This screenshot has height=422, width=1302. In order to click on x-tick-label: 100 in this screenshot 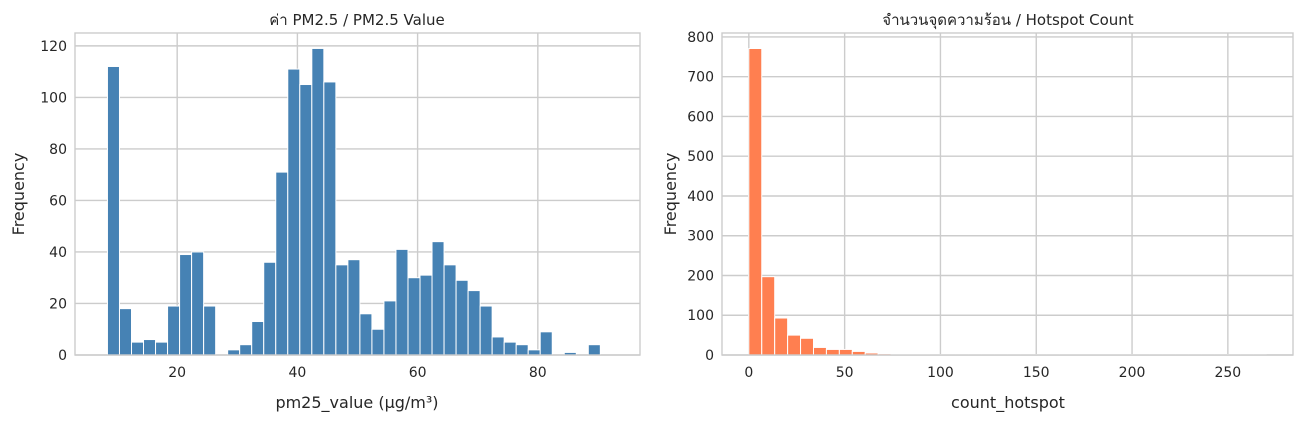, I will do `click(940, 373)`.